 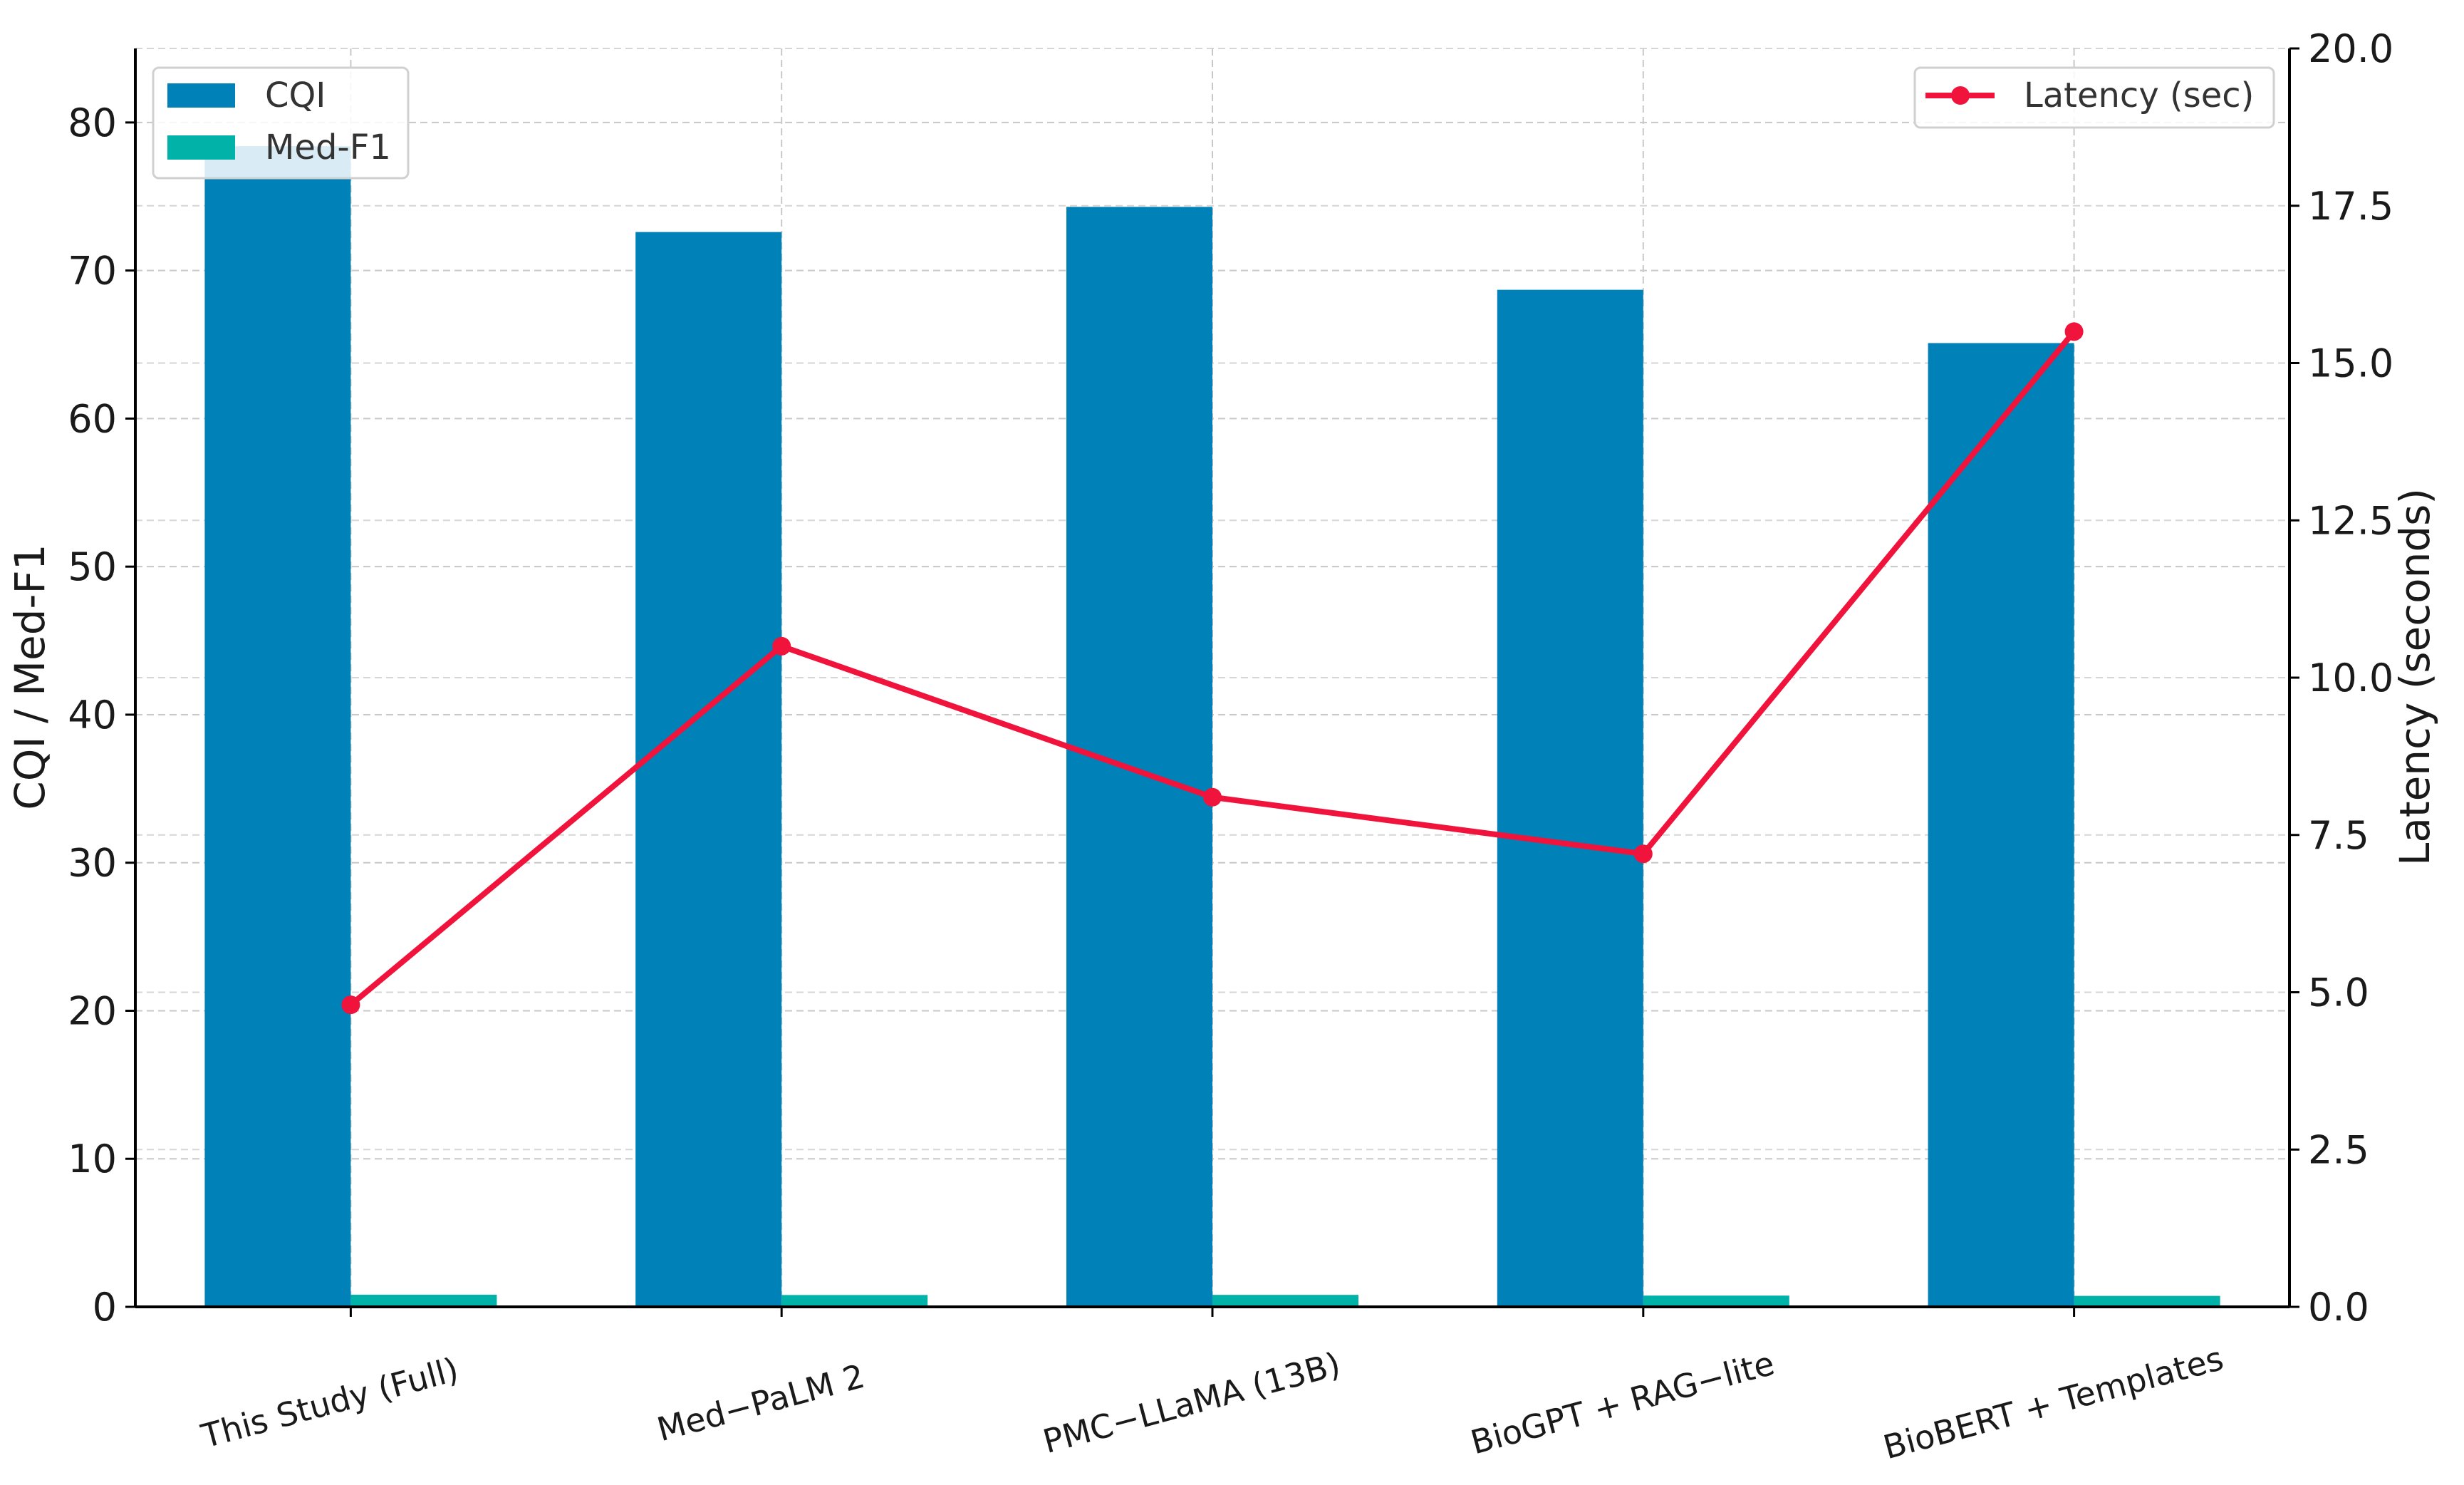 What do you see at coordinates (93, 1159) in the screenshot?
I see `y-tick-label: 10` at bounding box center [93, 1159].